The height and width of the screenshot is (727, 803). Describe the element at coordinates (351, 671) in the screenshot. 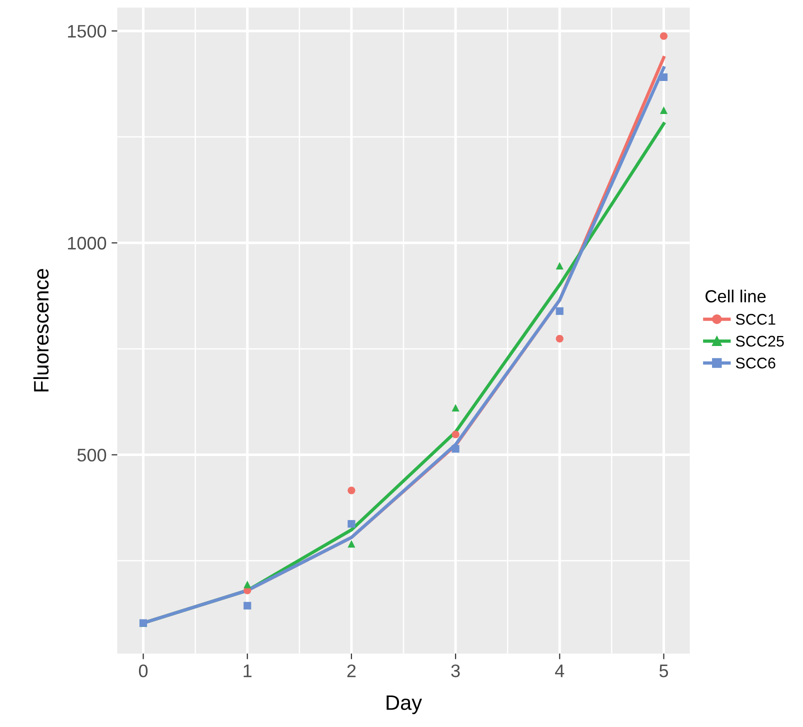

I see `x-tick-label: 2` at that location.